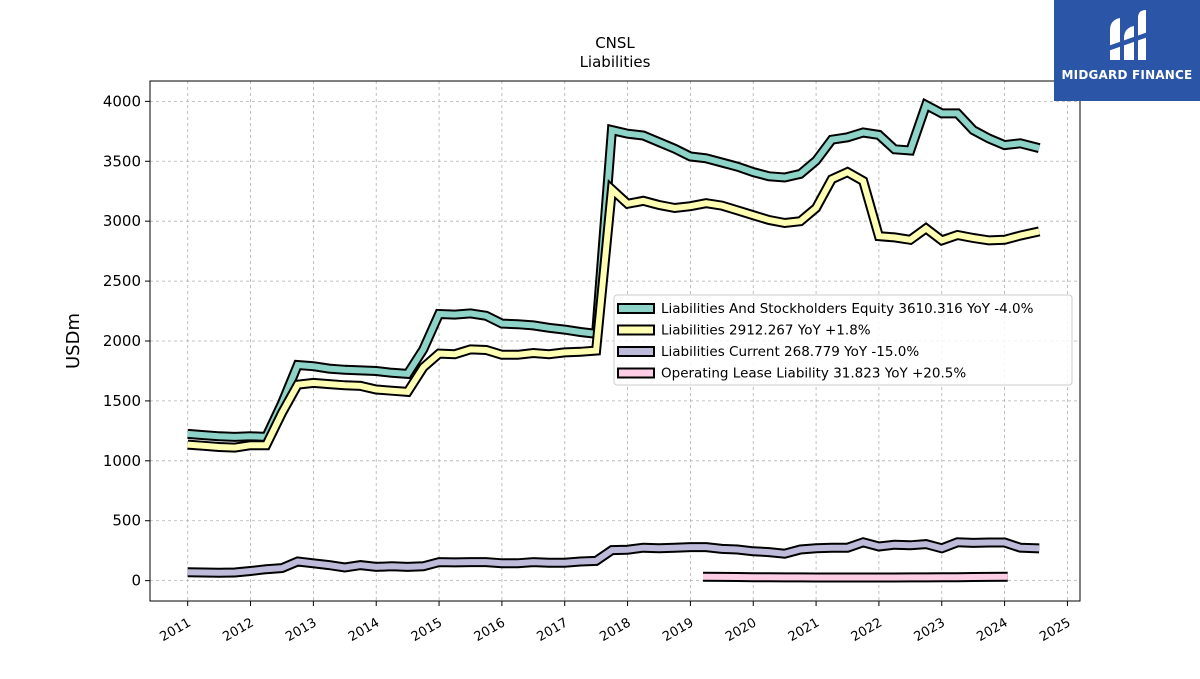 The image size is (1200, 679). What do you see at coordinates (804, 630) in the screenshot?
I see `x-tick-label: 2021` at bounding box center [804, 630].